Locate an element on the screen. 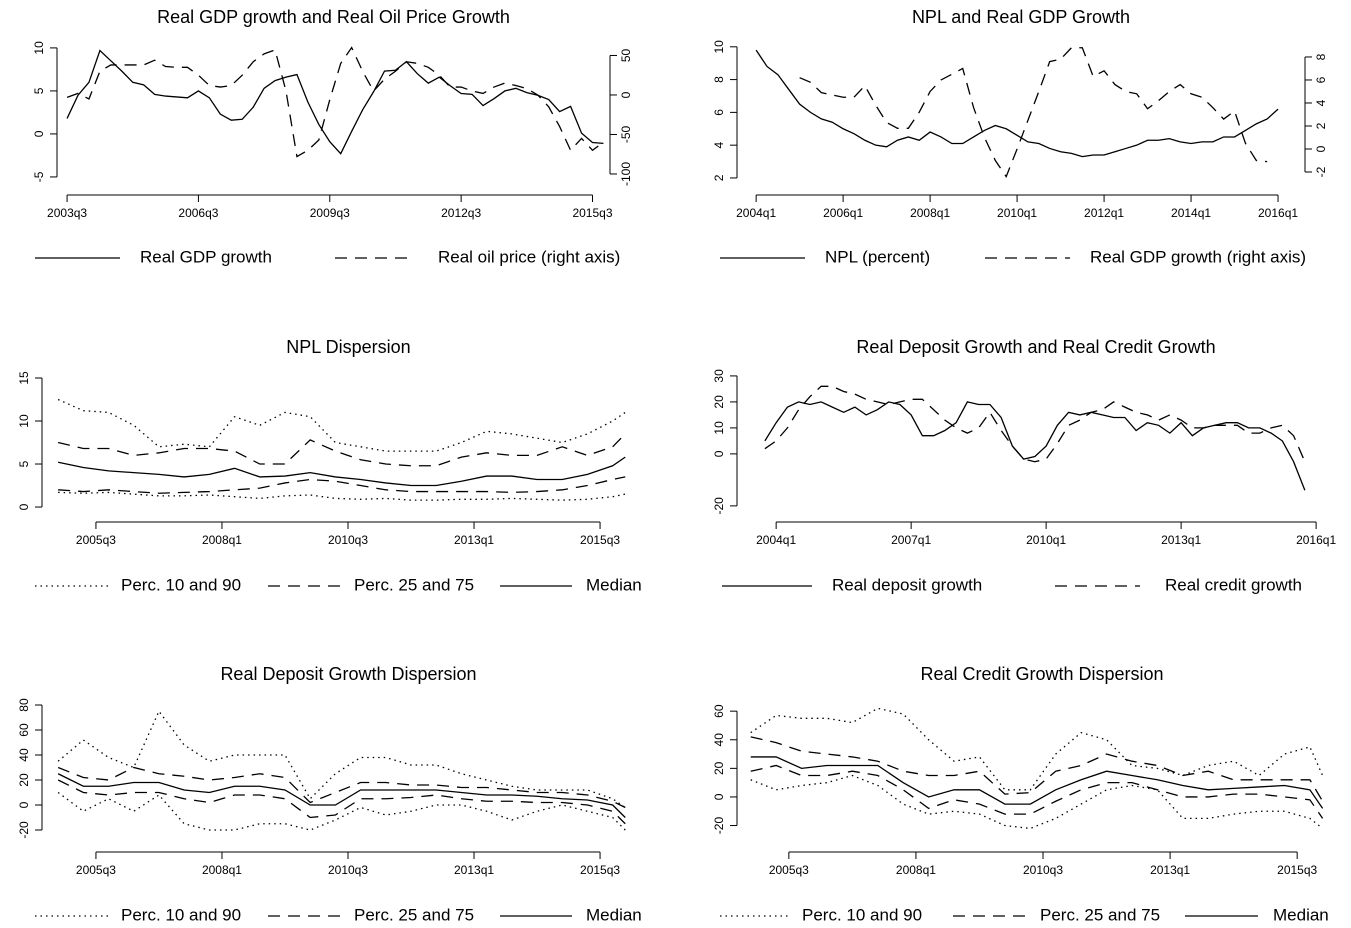 This screenshot has width=1351, height=928. y2-tick-label: -50 is located at coordinates (626, 134).